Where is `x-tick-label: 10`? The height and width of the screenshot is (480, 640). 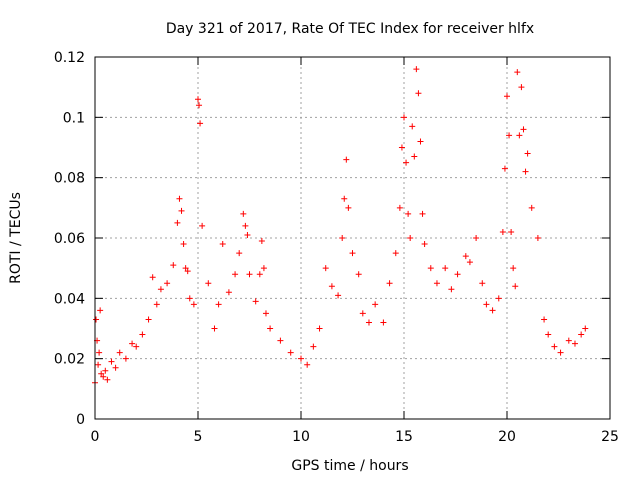 x-tick-label: 10 is located at coordinates (301, 437).